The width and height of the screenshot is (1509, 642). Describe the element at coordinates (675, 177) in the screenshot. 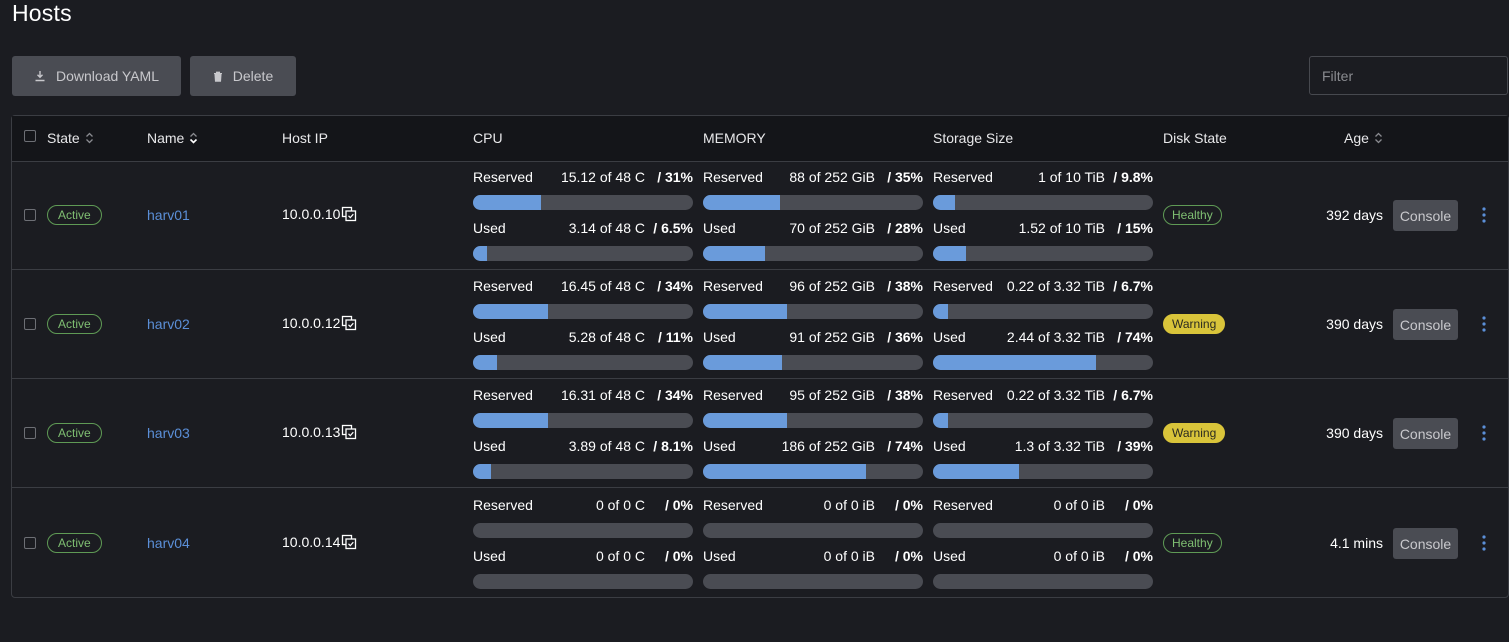

I see `metric-percent: / 31%` at that location.